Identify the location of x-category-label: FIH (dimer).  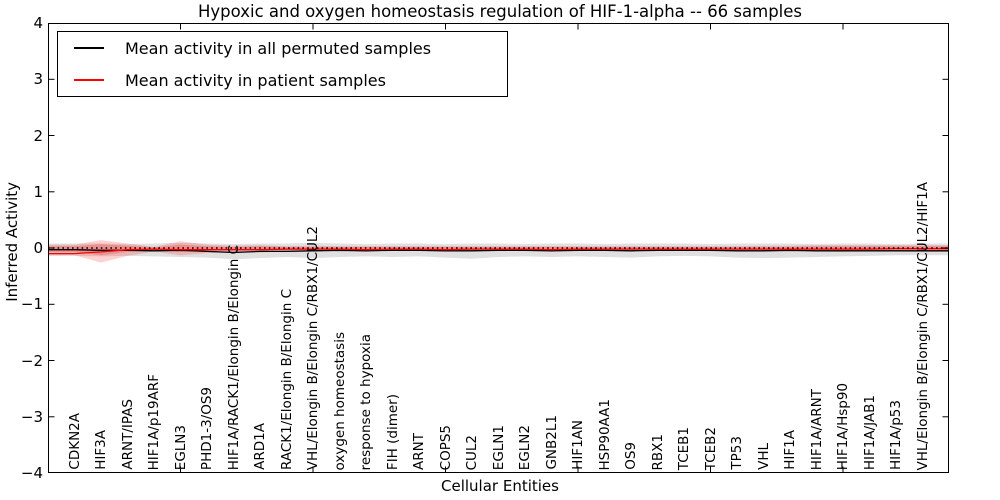
(392, 431).